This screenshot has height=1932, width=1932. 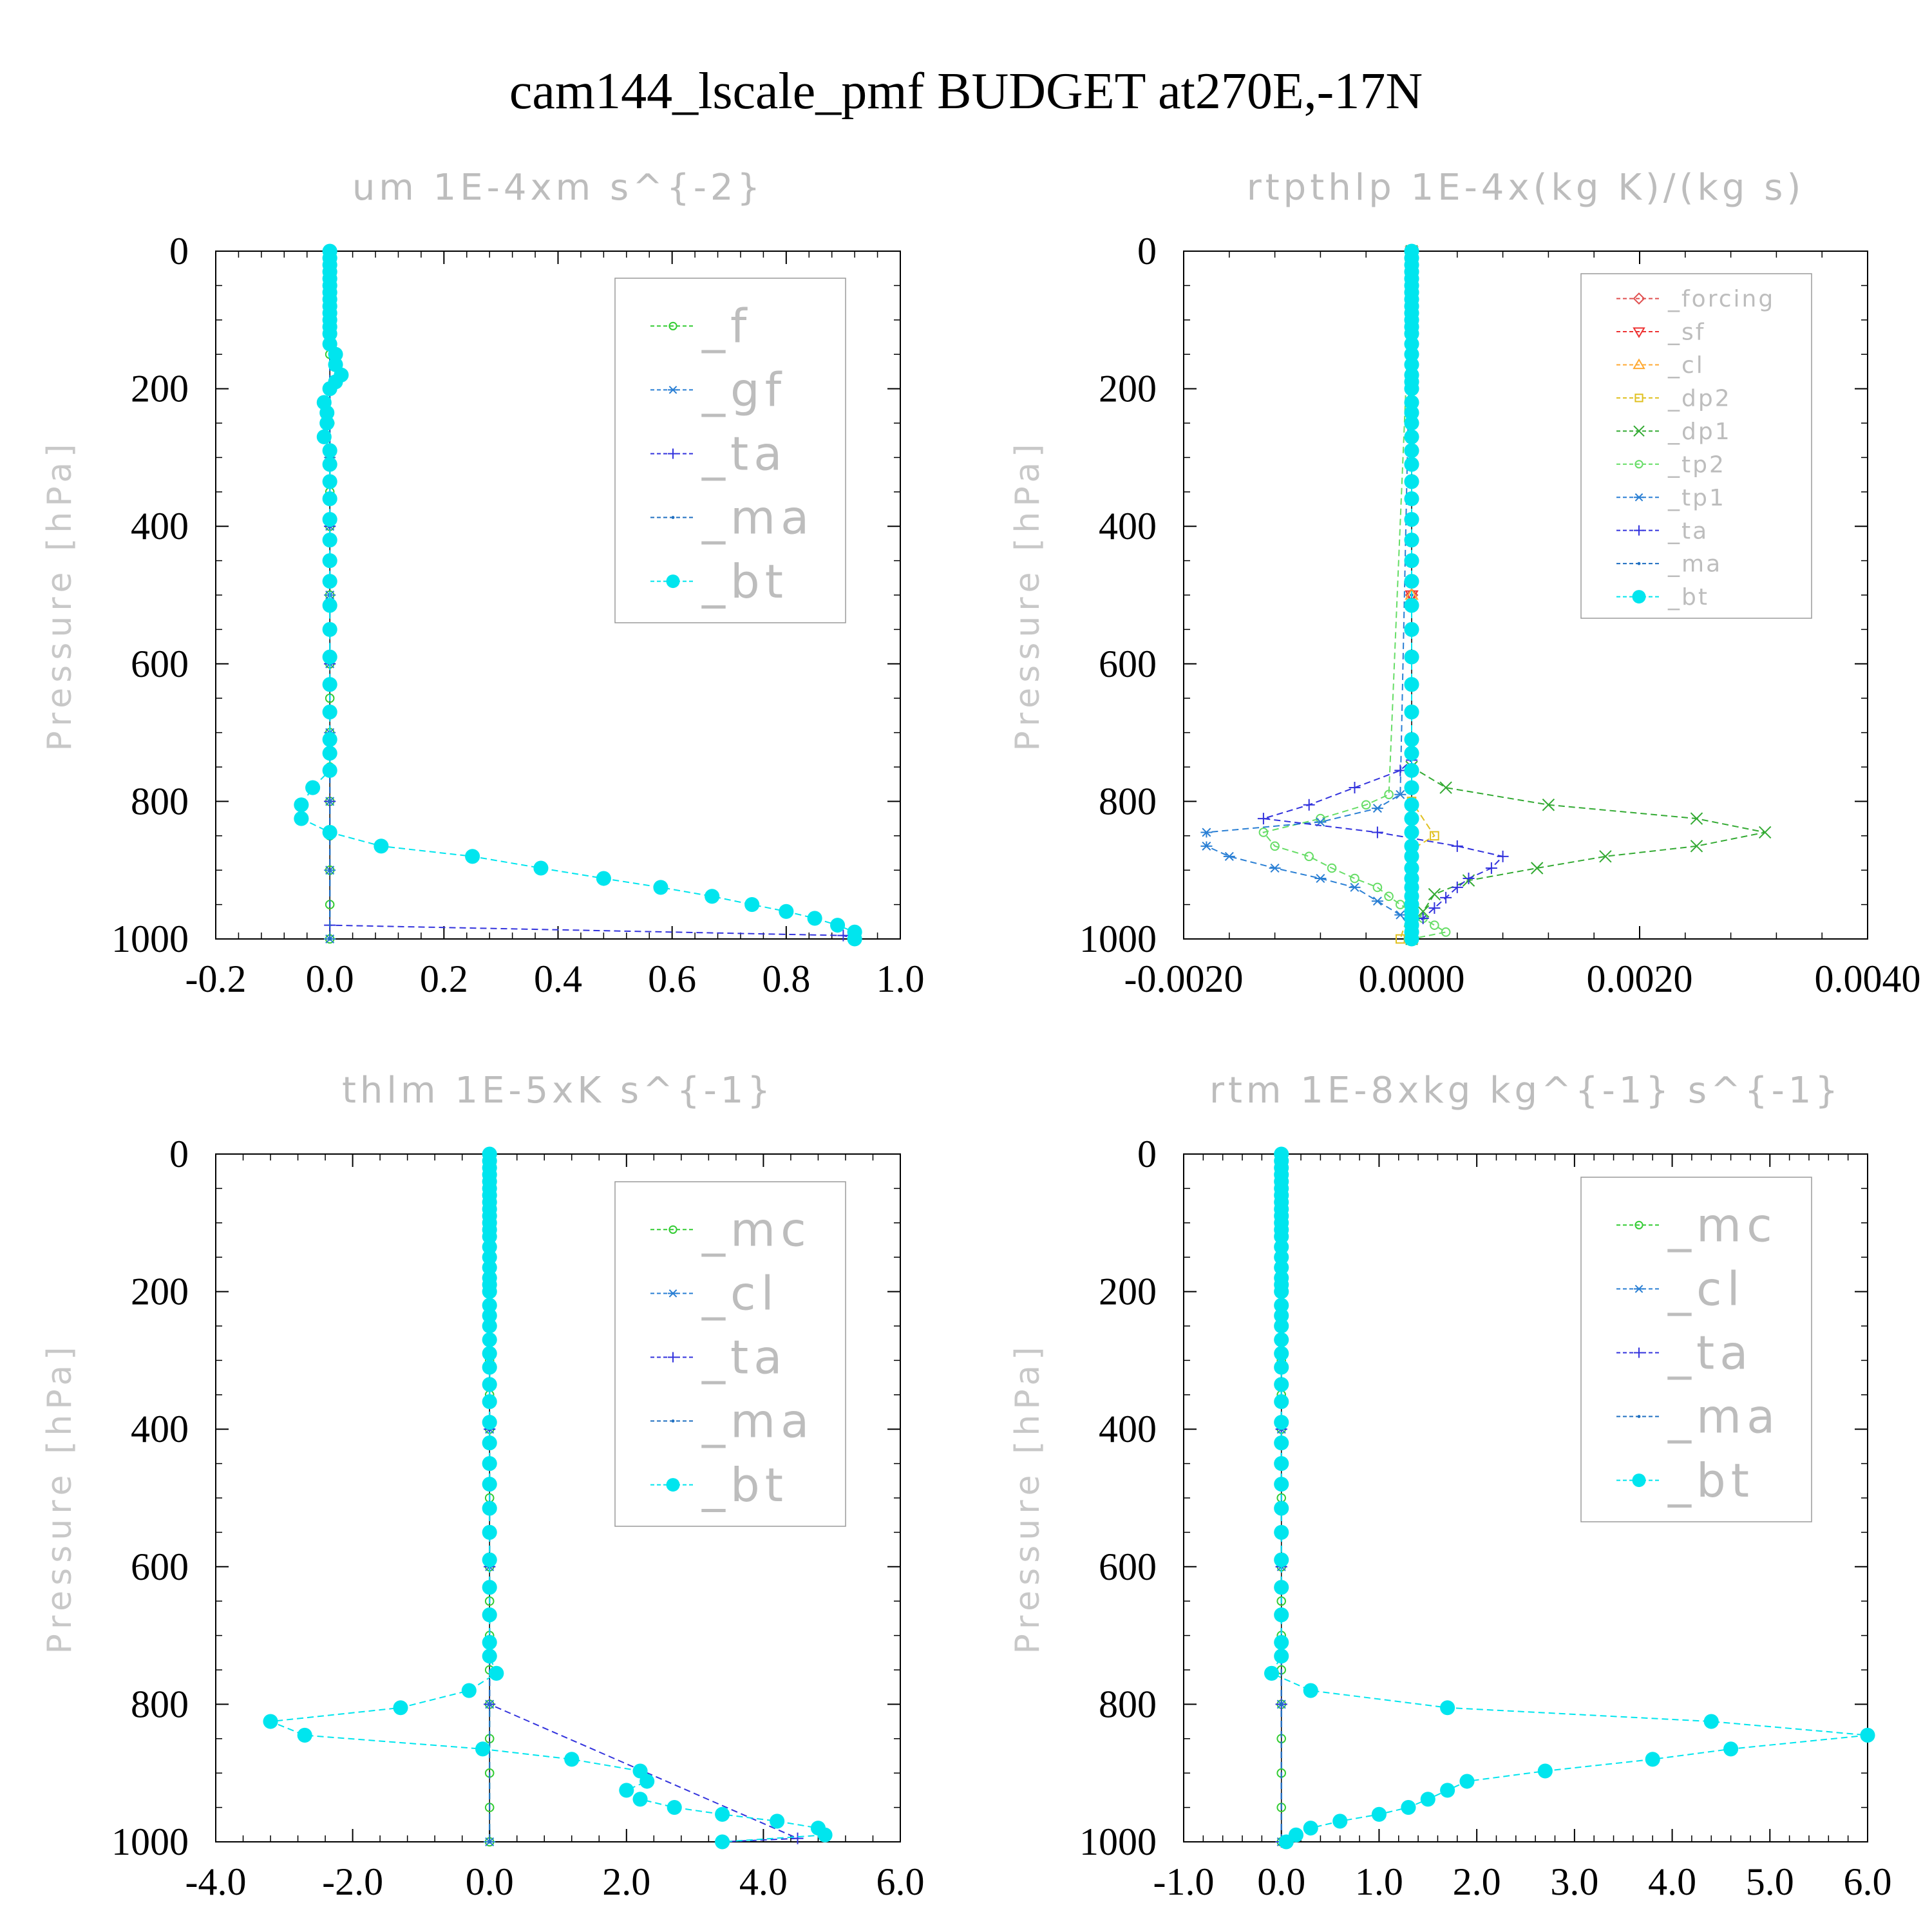 I want to click on panel-title: um 1E-4xm s^{-2}, so click(x=558, y=188).